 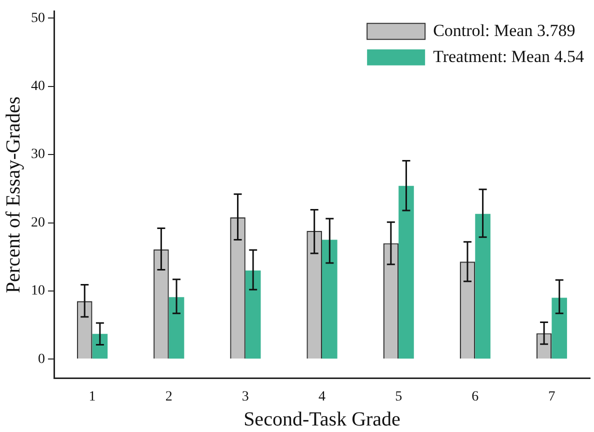 I want to click on y-axis-title: Percent of Essay-Grades, so click(x=13, y=195).